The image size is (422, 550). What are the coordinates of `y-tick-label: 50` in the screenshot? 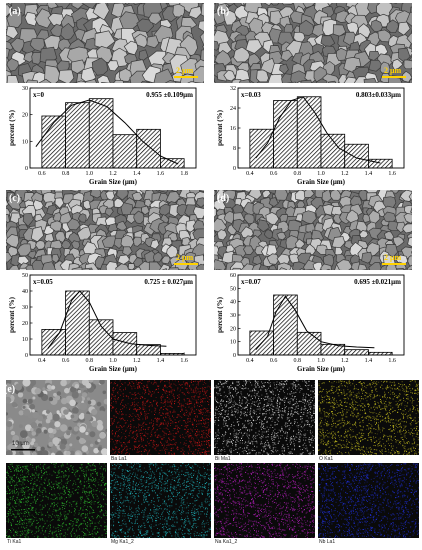 It's located at (233, 289).